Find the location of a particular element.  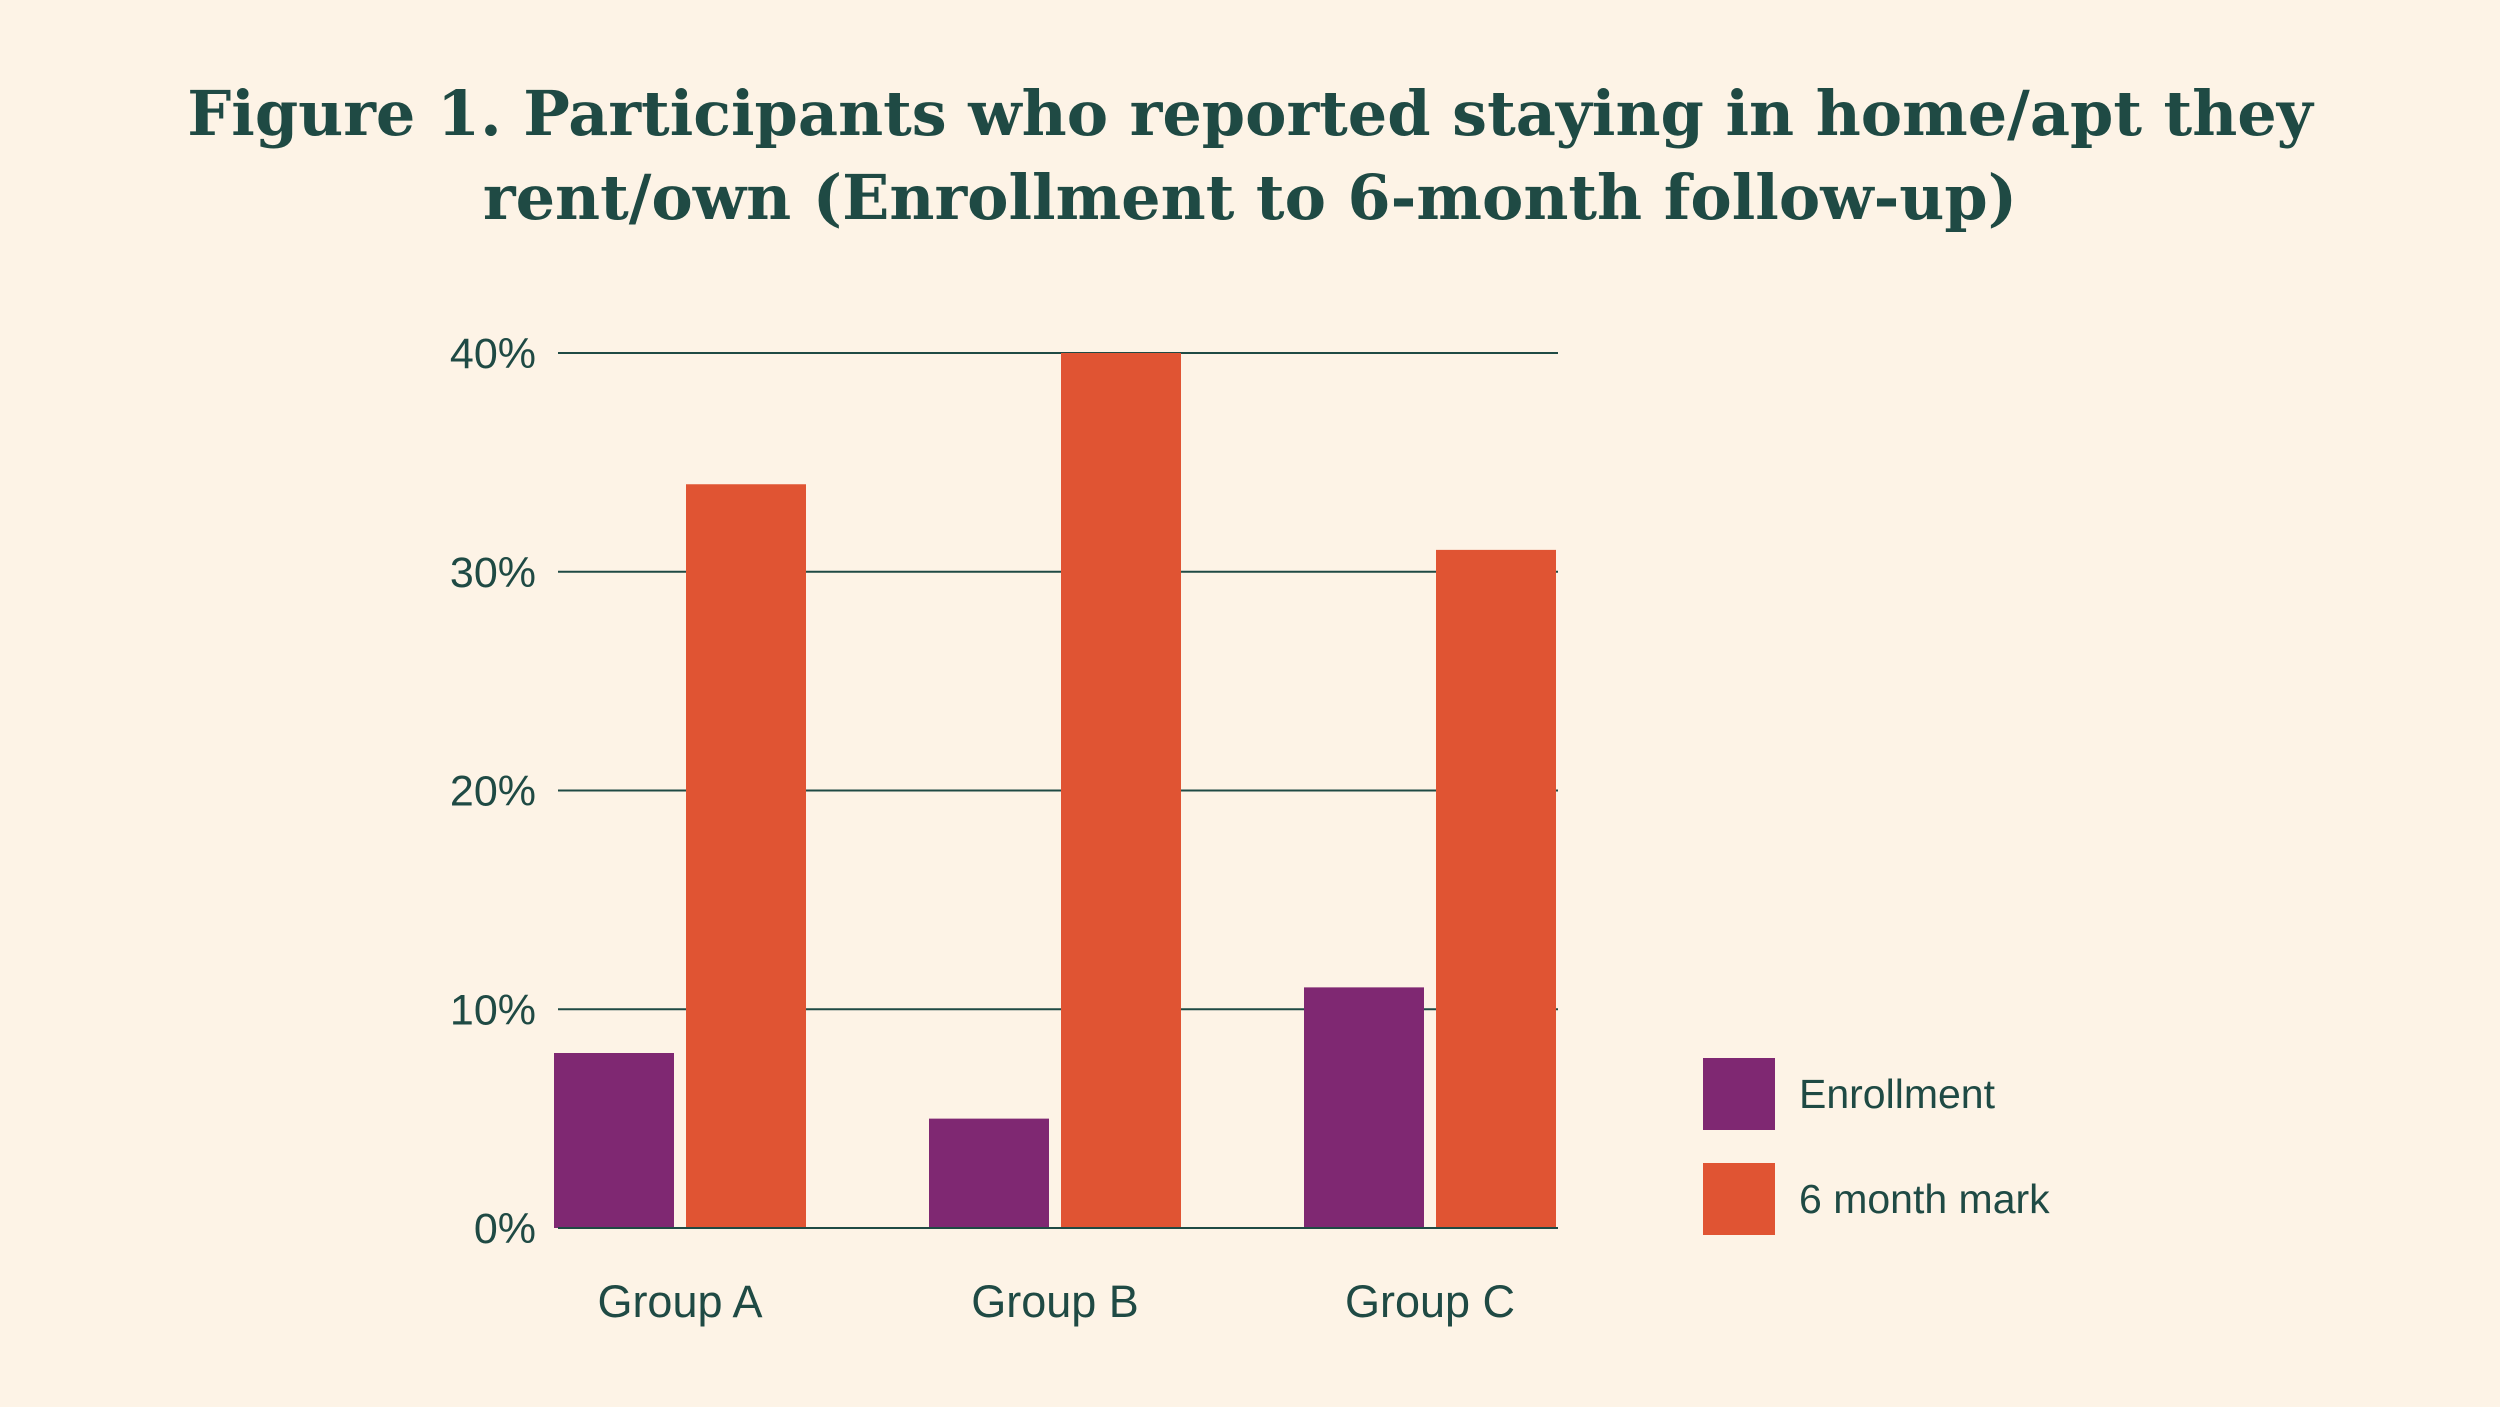

legend-swatch-enrollment is located at coordinates (1739, 1094).